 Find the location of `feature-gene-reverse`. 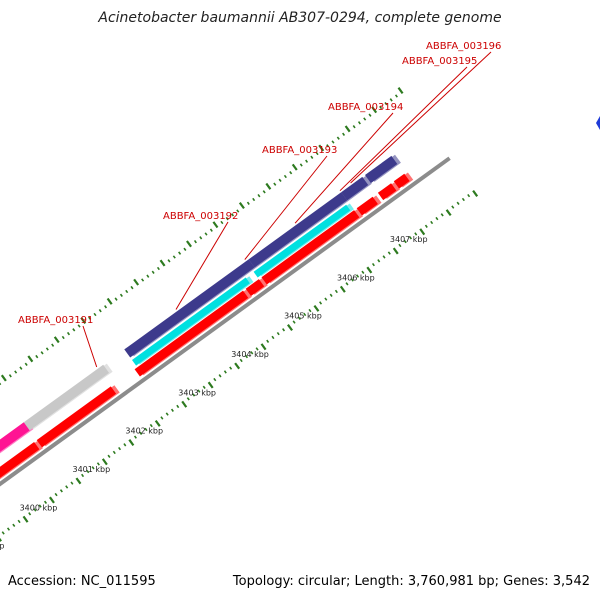

feature-gene-reverse is located at coordinates (388, 191).